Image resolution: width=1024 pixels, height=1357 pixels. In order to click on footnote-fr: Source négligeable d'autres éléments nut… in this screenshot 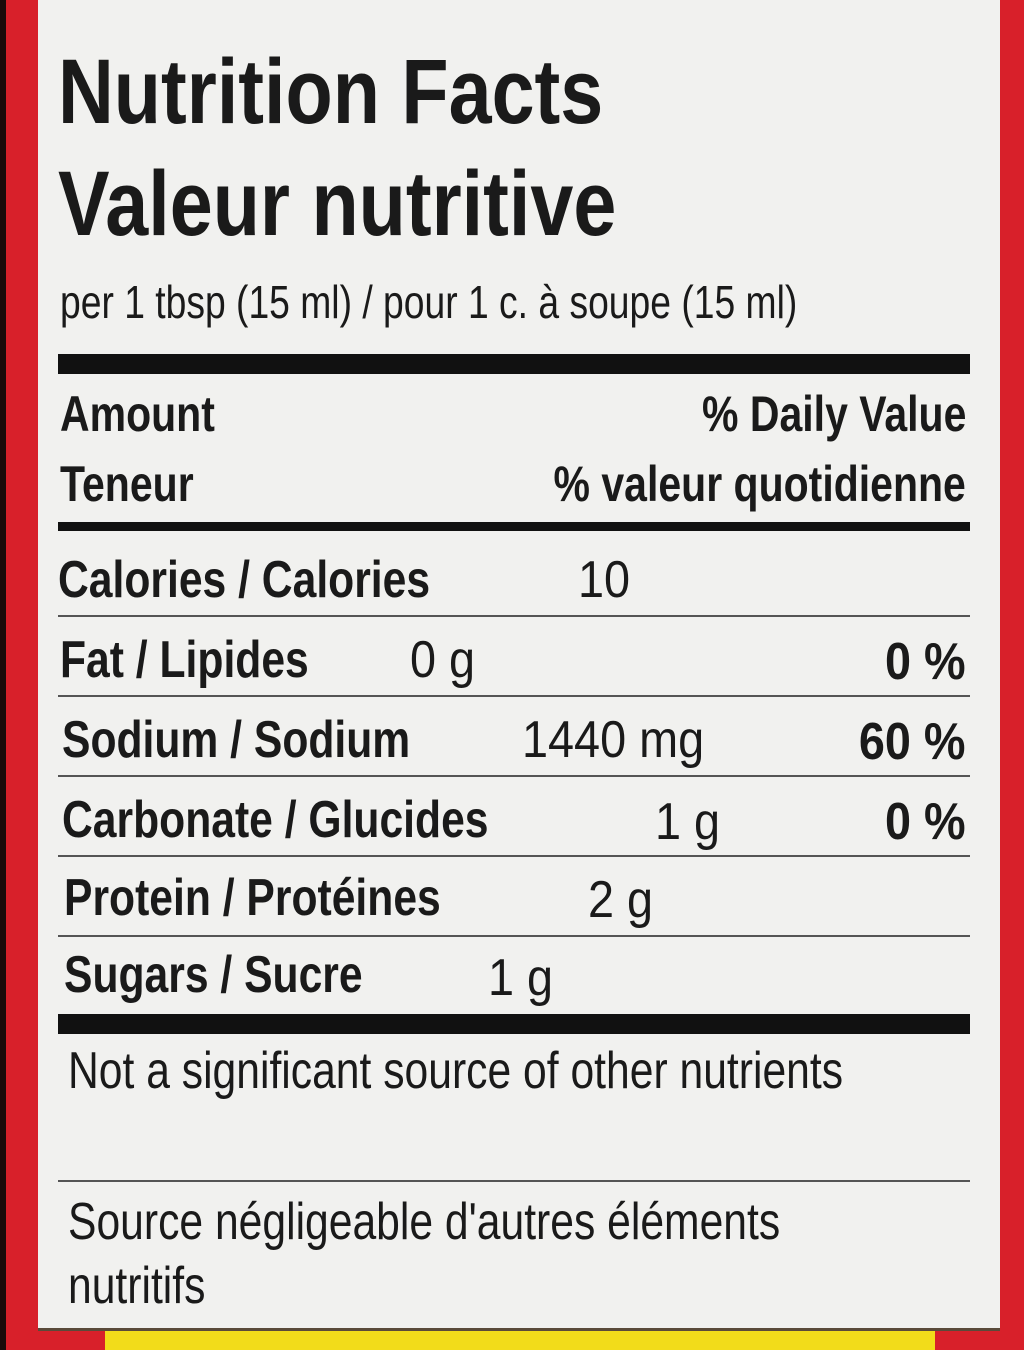, I will do `click(424, 1254)`.